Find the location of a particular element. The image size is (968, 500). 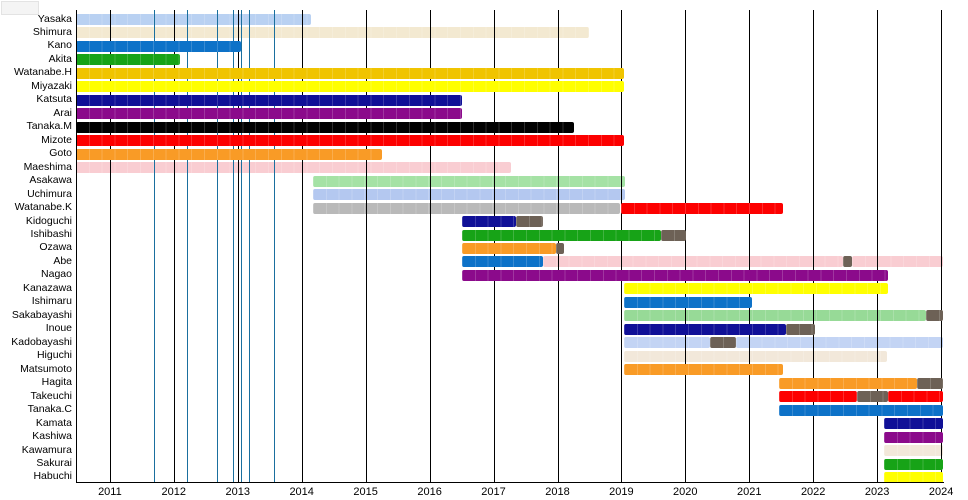

row-label-kano: Kano is located at coordinates (59, 45).